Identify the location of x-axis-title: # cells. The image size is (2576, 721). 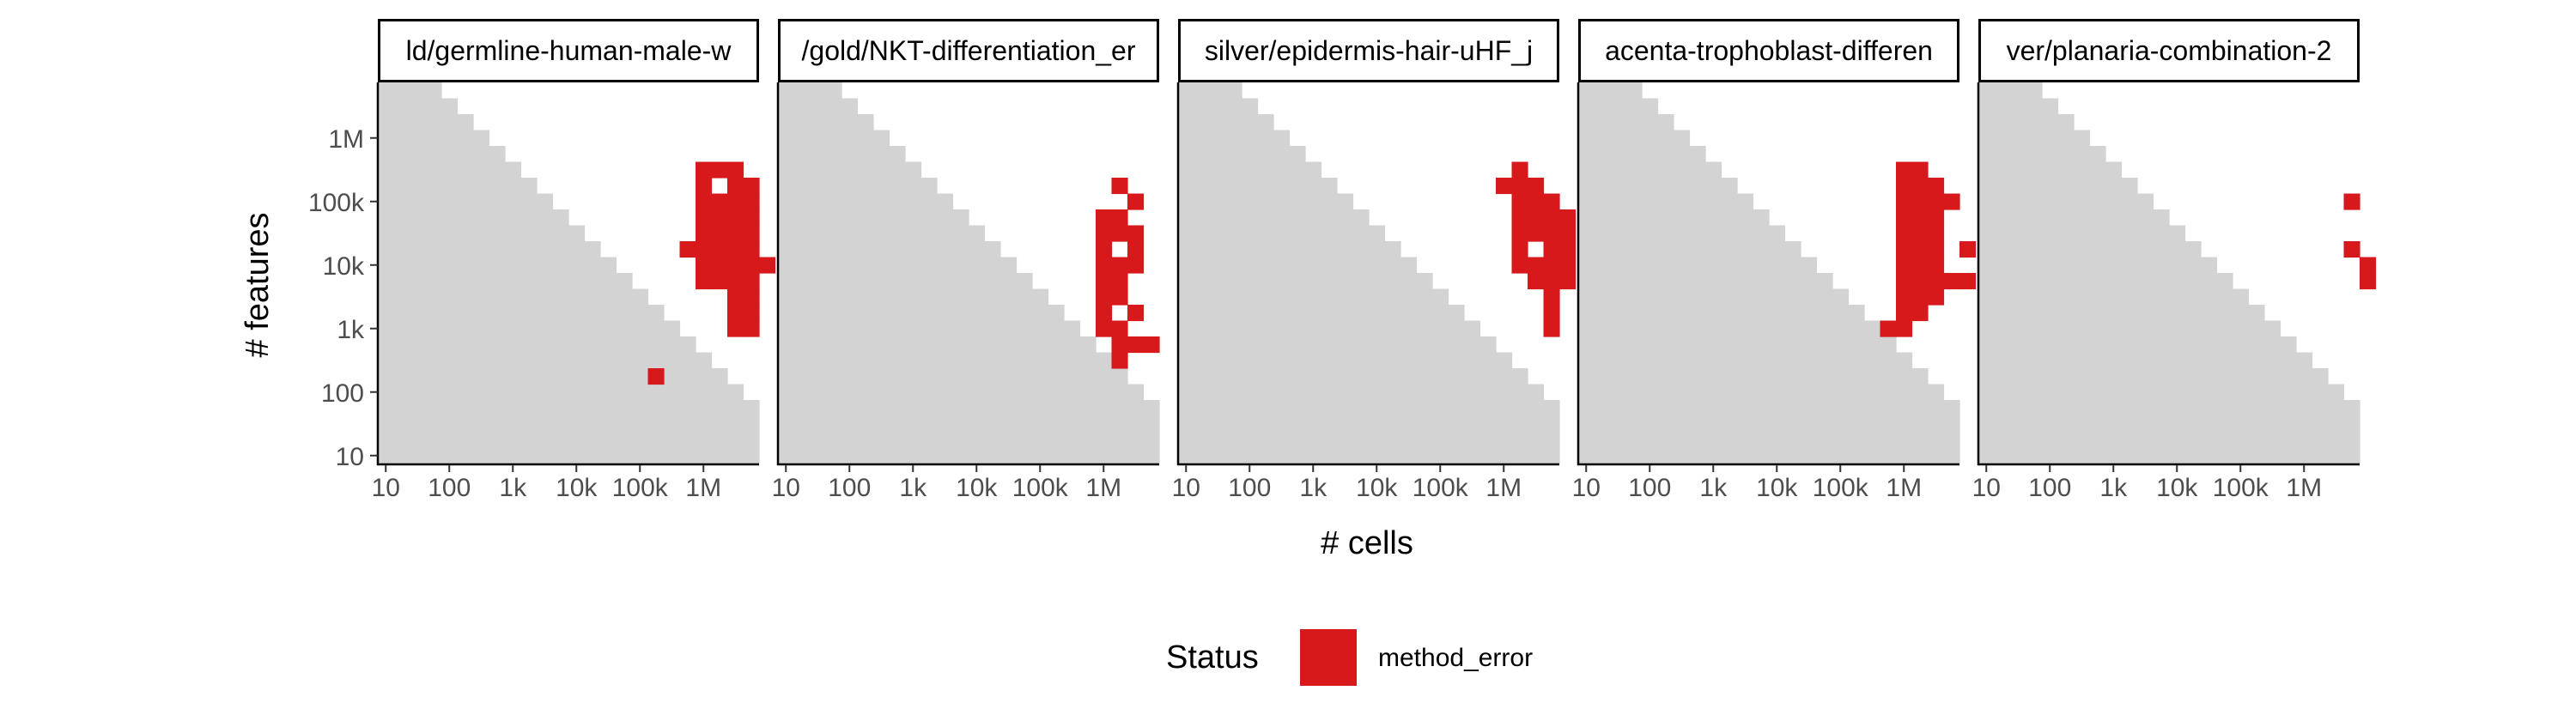
(1367, 543).